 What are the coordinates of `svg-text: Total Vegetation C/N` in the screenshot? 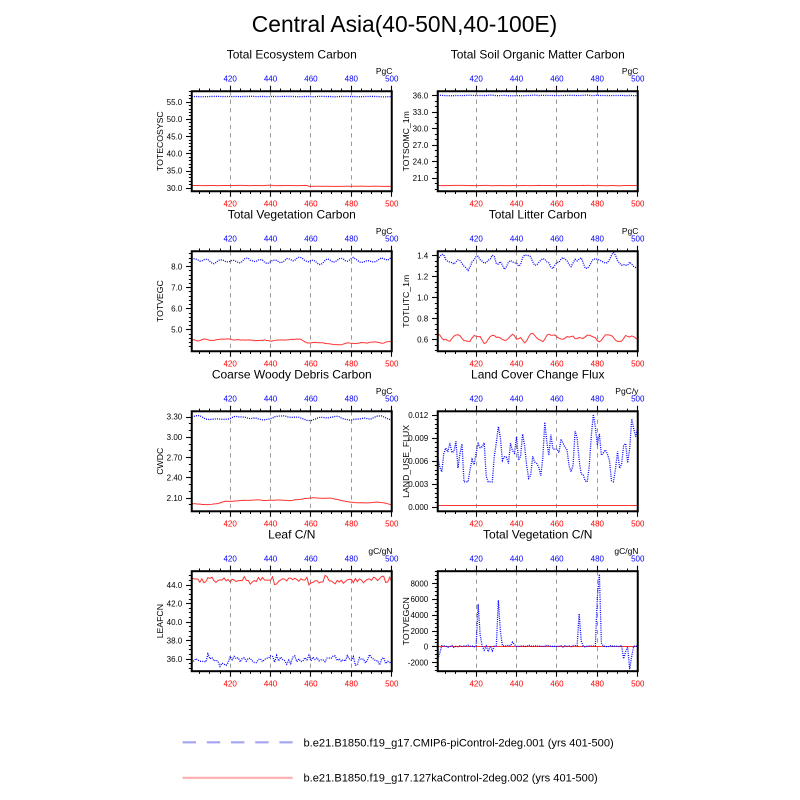 It's located at (537, 535).